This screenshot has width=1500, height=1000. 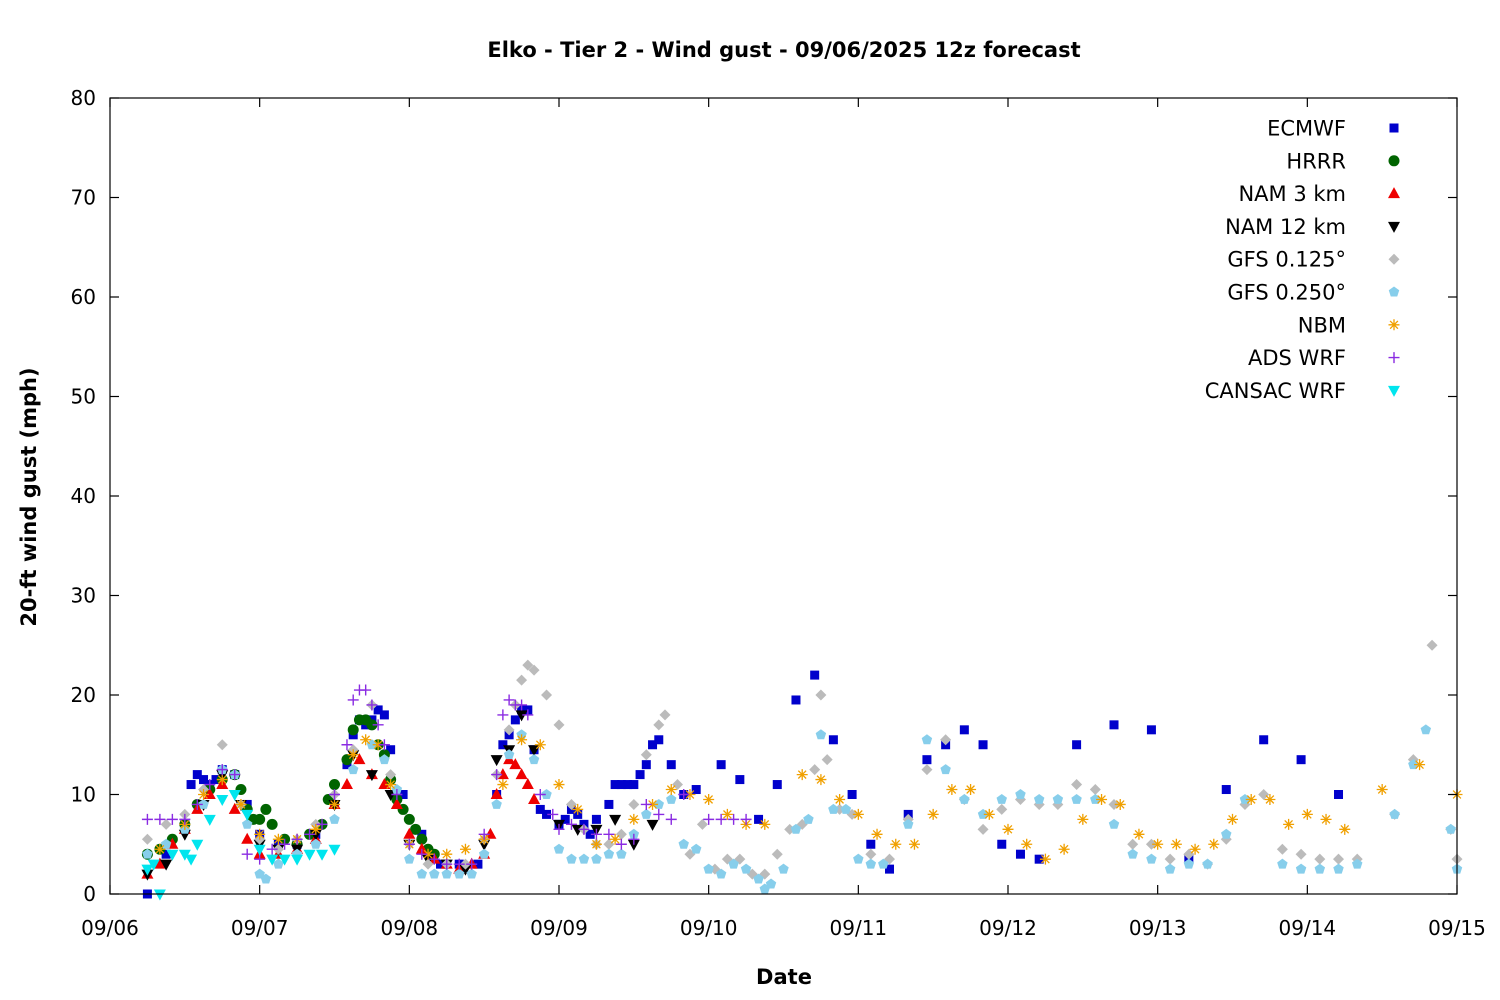 What do you see at coordinates (1158, 928) in the screenshot?
I see `x-tick-label: 09/13` at bounding box center [1158, 928].